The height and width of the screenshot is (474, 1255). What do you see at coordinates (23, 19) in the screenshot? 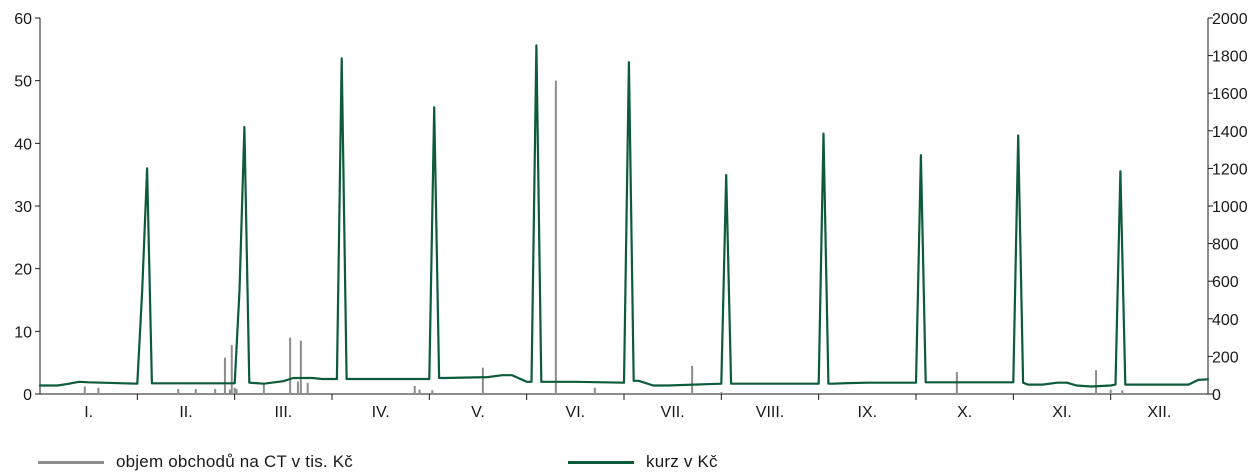
I see `y-left-tick-label: 60` at bounding box center [23, 19].